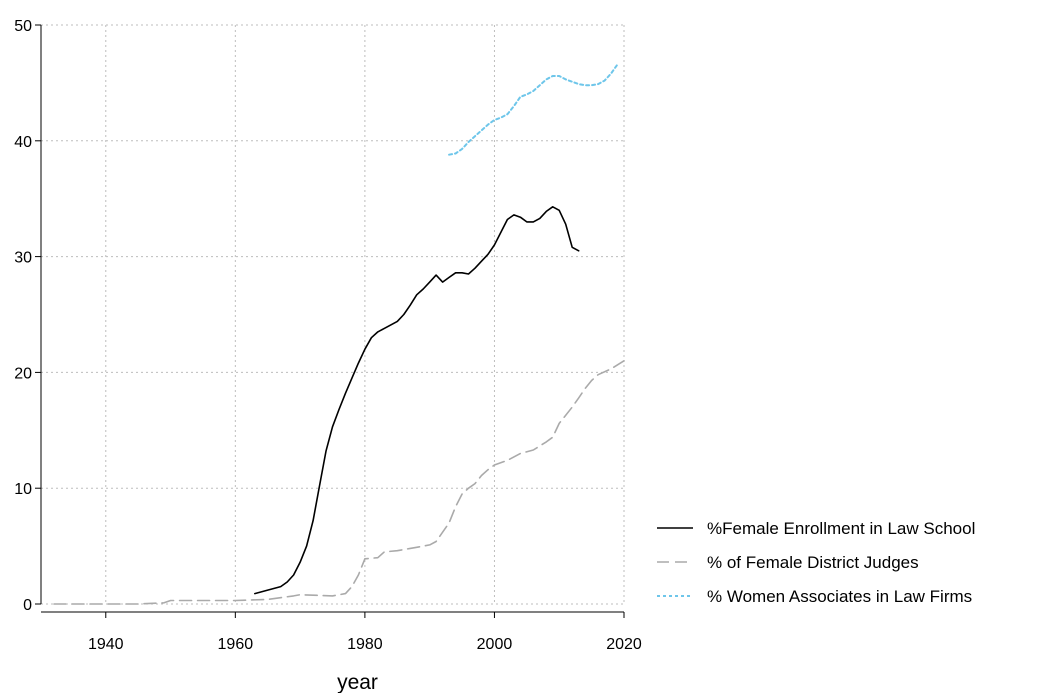 This screenshot has width=1039, height=693. I want to click on y-tick-label: 10, so click(23, 489).